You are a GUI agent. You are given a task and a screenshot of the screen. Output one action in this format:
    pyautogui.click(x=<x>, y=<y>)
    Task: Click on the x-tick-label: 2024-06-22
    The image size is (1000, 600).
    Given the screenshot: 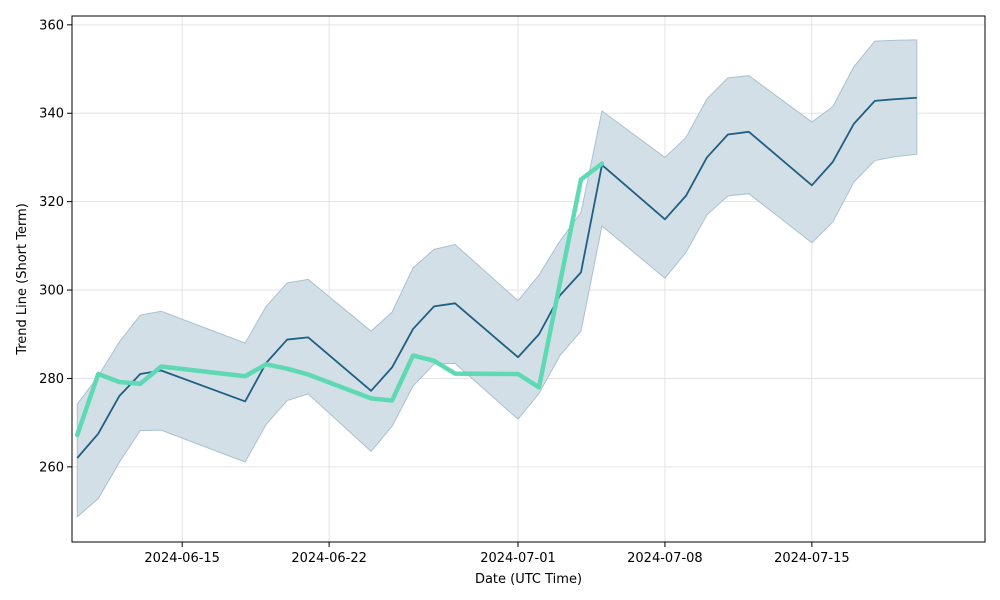 What is the action you would take?
    pyautogui.click(x=329, y=558)
    